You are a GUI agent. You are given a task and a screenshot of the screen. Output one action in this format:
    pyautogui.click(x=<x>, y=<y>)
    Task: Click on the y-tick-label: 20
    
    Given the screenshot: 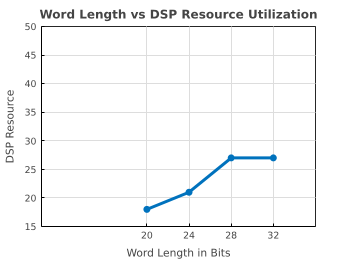 What is the action you would take?
    pyautogui.click(x=30, y=198)
    